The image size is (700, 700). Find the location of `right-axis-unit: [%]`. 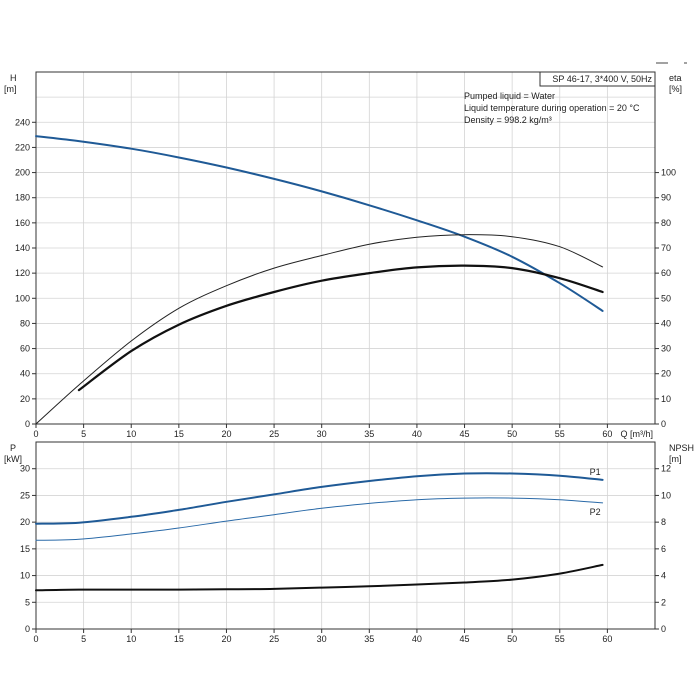

right-axis-unit: [%] is located at coordinates (675, 89).